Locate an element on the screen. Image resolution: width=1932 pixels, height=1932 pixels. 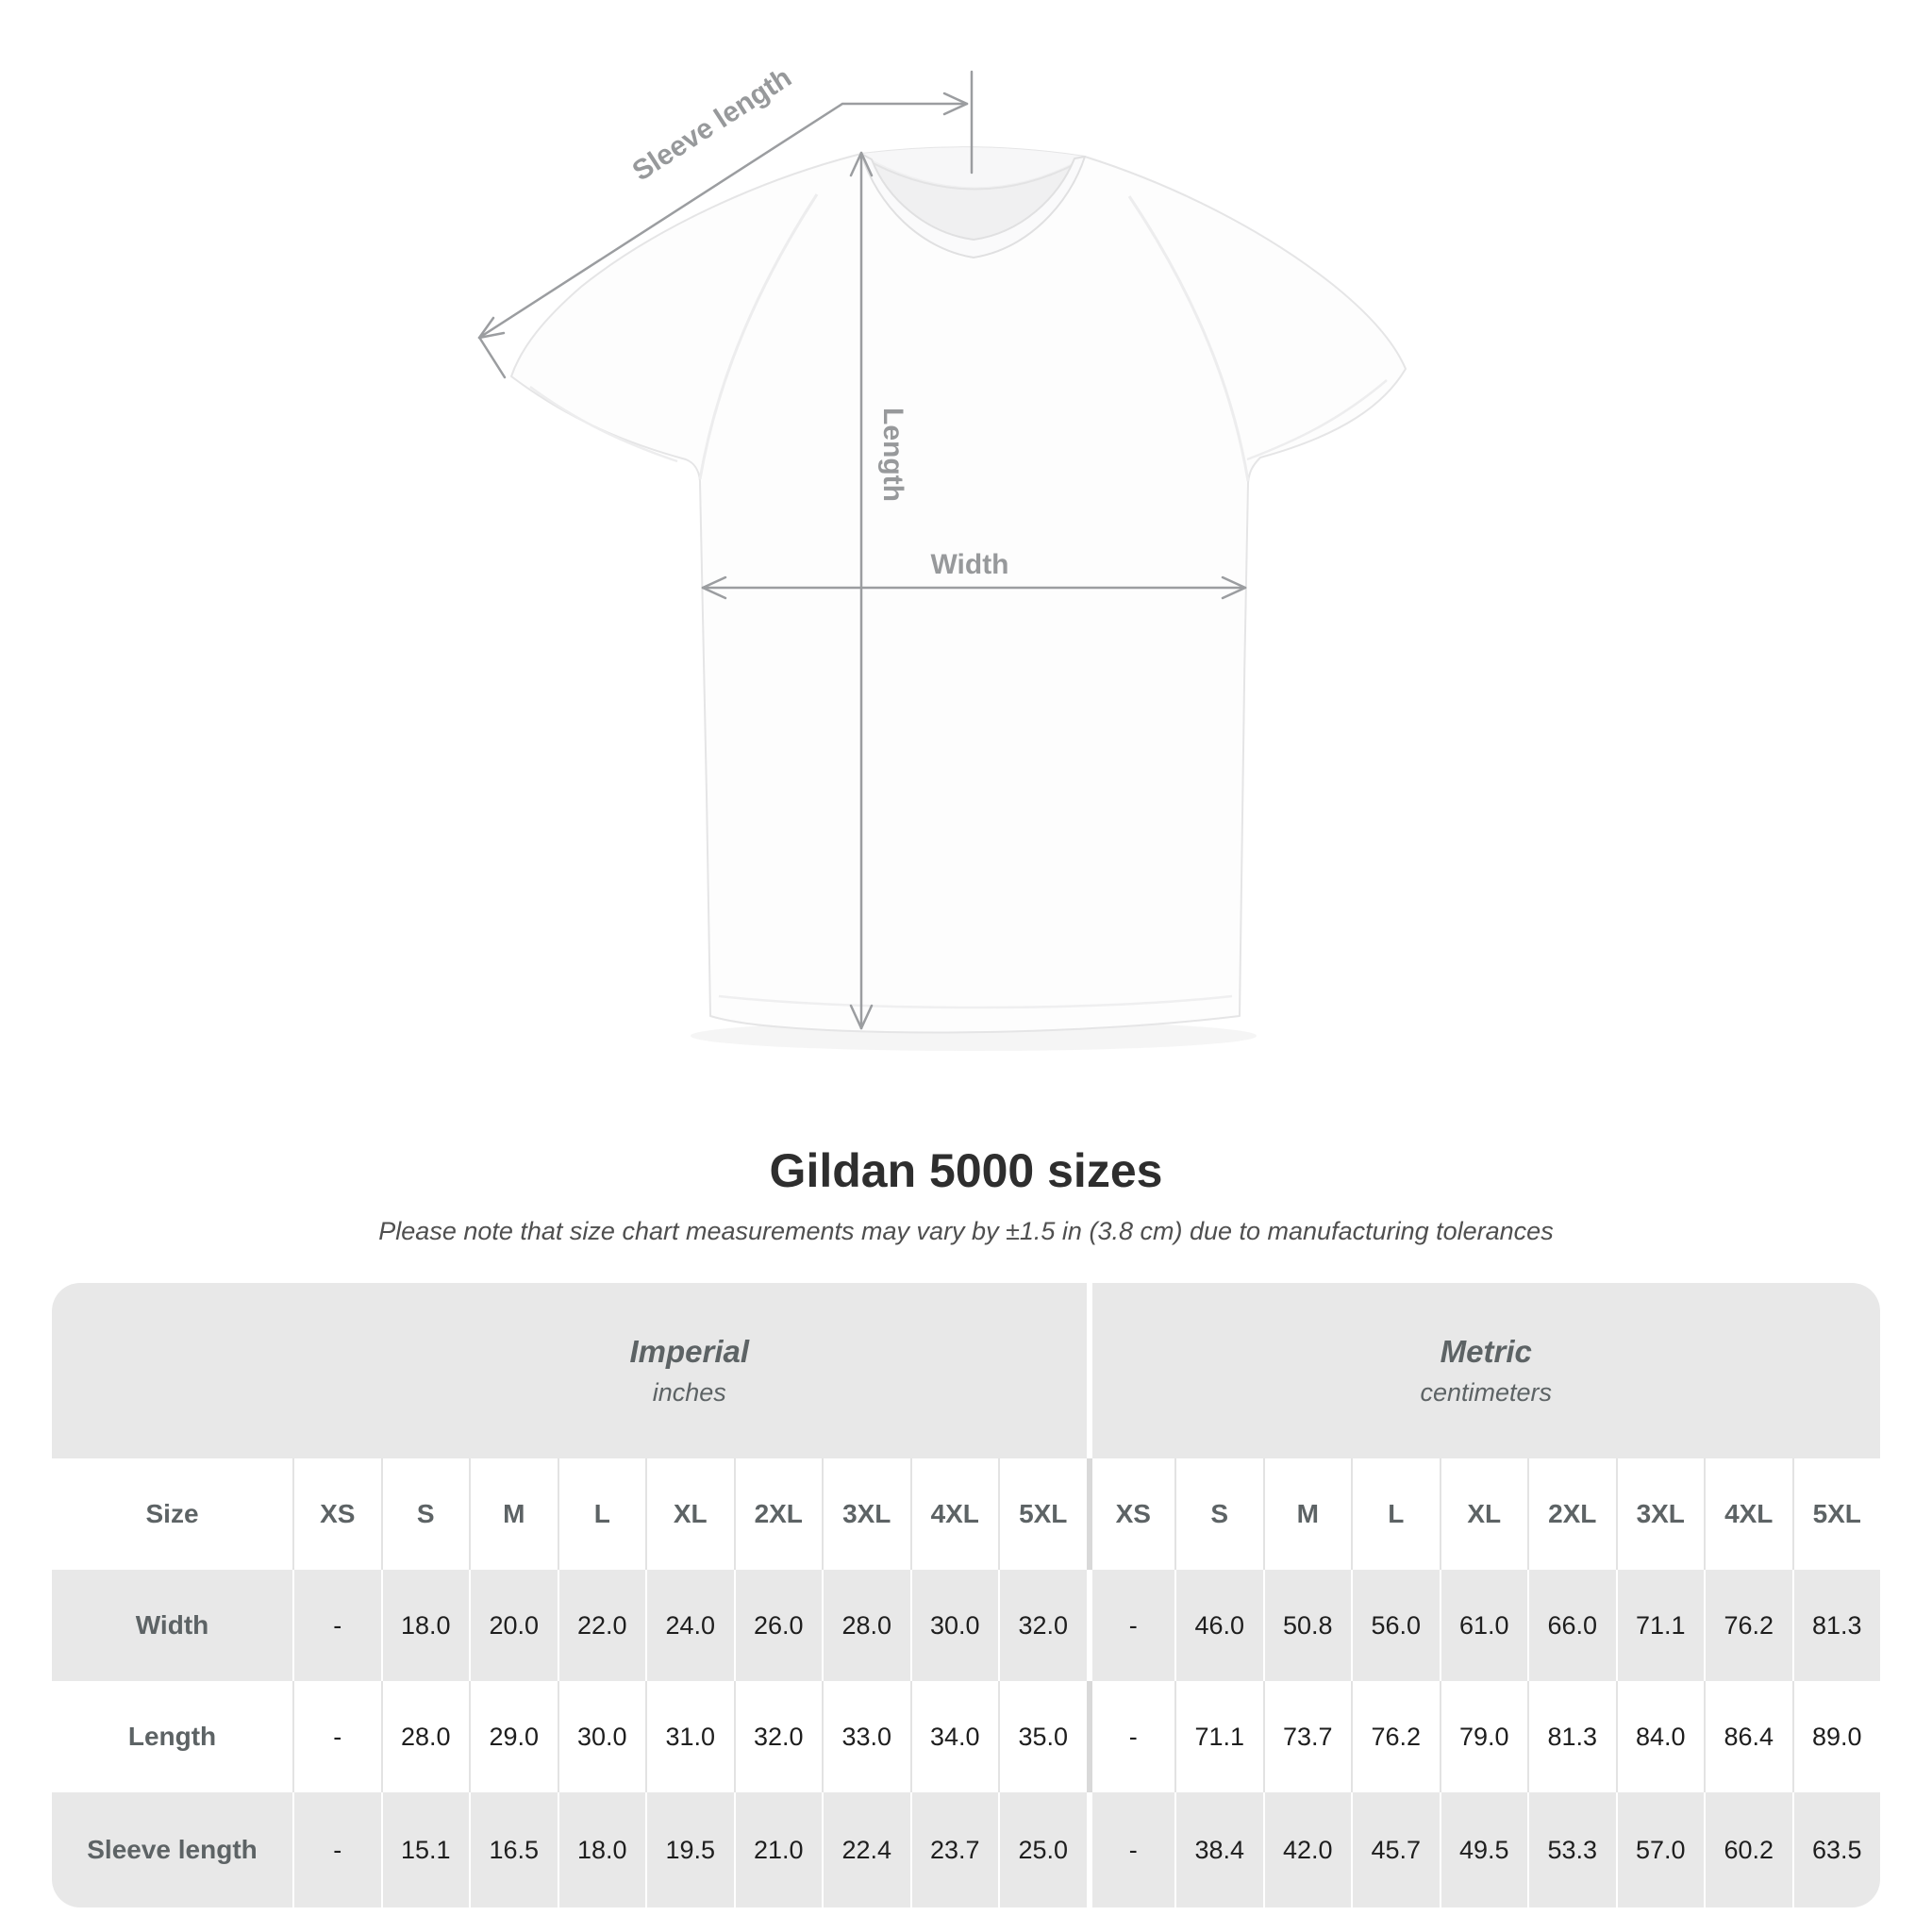
size-value-cell: 22.0 is located at coordinates (601, 1625).